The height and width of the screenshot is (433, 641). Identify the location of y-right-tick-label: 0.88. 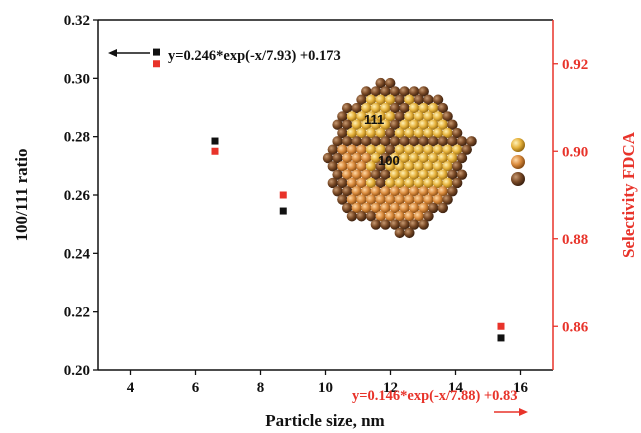
(575, 240).